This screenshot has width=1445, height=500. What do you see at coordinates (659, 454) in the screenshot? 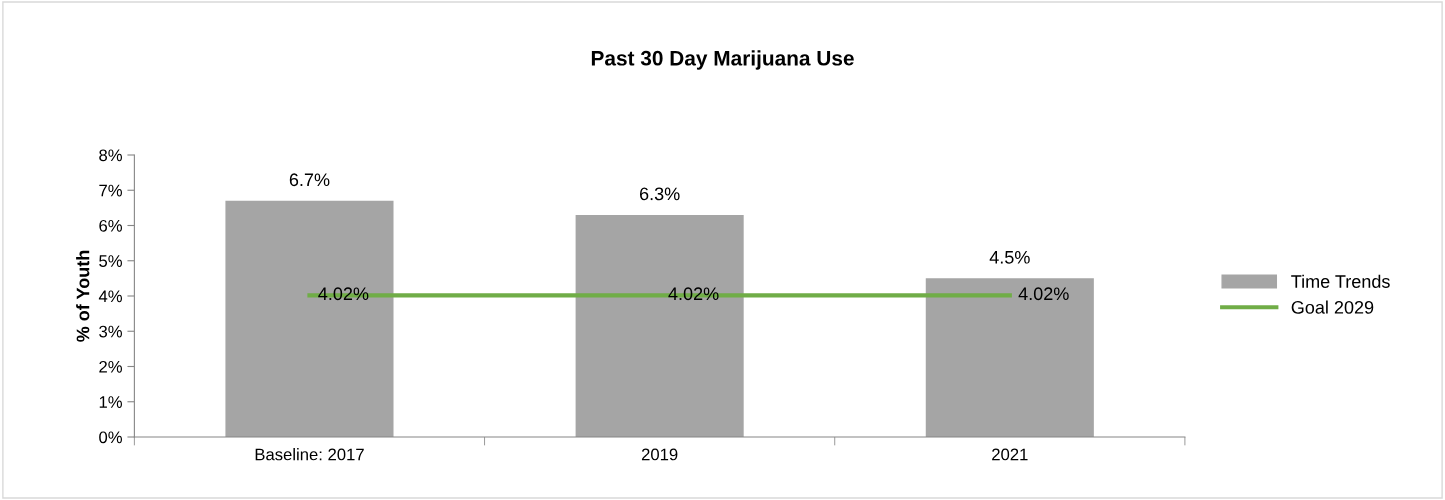
I see `x-tick-label: 2019` at bounding box center [659, 454].